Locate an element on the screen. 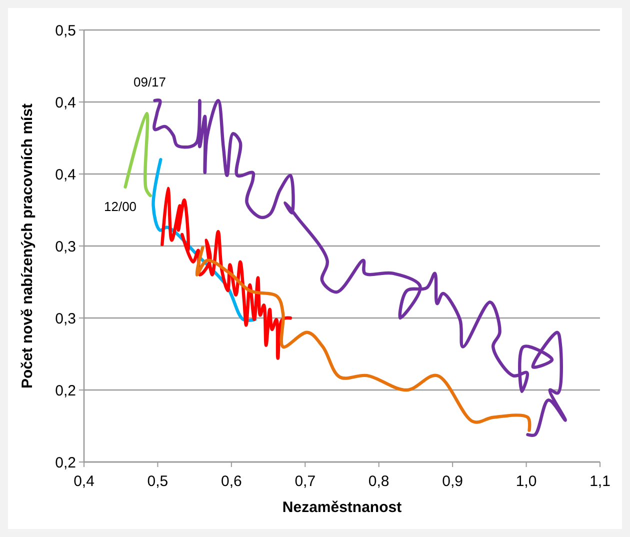  x-tick-label: 0,8 is located at coordinates (379, 481).